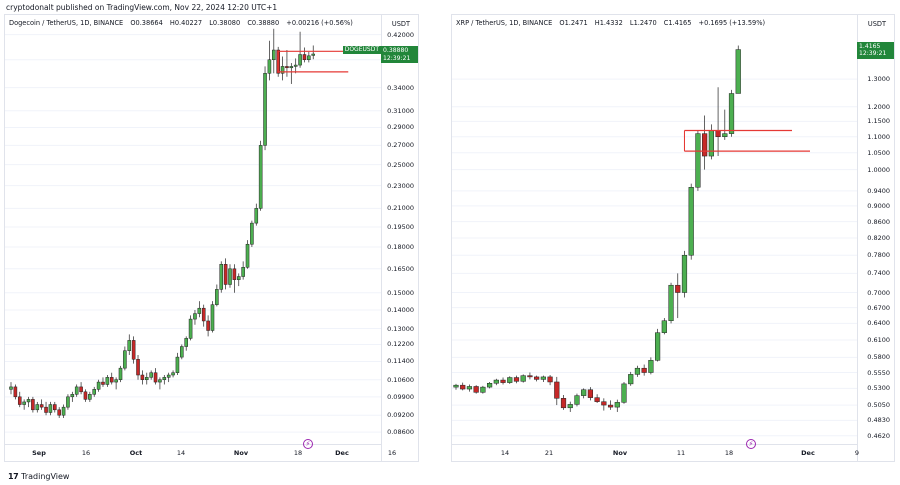 This screenshot has height=485, width=900. I want to click on x-tick-label: 16, so click(86, 453).